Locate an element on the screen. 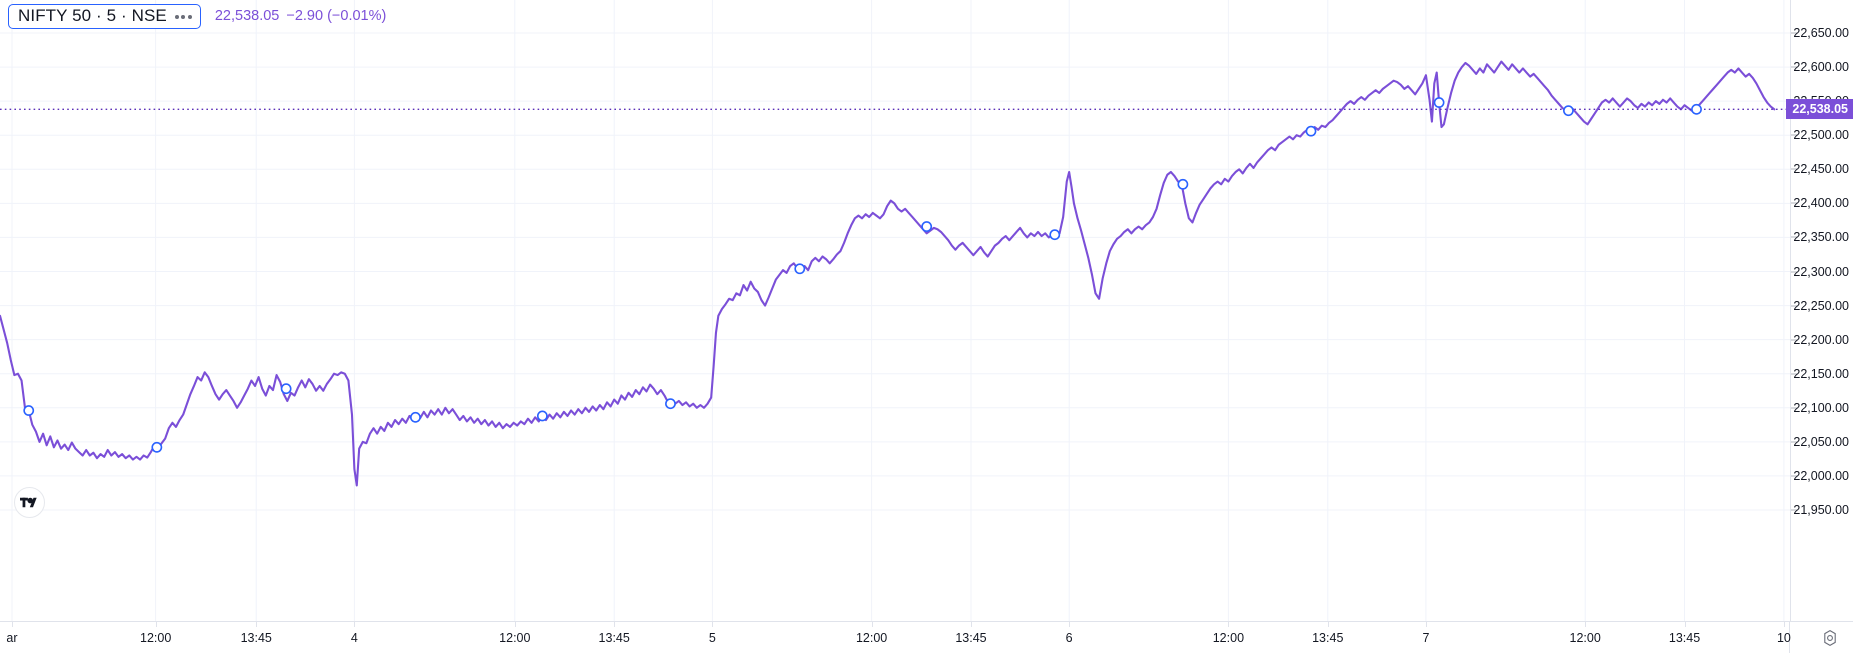  time-tick-label: ar is located at coordinates (12, 638).